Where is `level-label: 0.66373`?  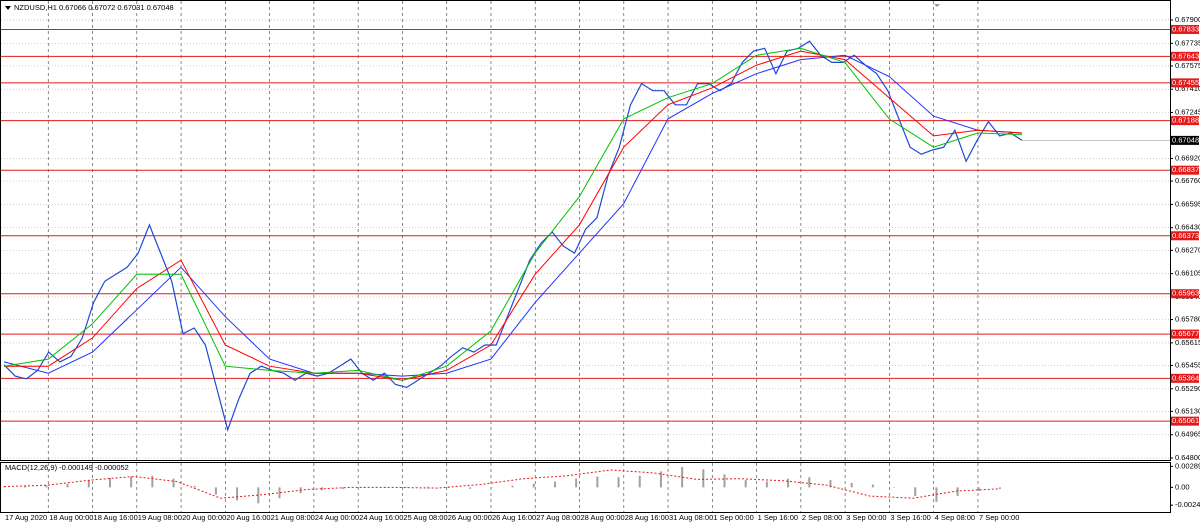
level-label: 0.66373 is located at coordinates (1185, 235).